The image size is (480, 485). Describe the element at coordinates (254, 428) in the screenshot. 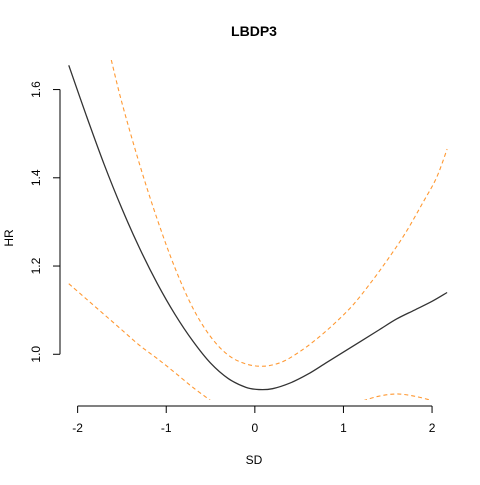

I see `x-tick-label: 0` at that location.